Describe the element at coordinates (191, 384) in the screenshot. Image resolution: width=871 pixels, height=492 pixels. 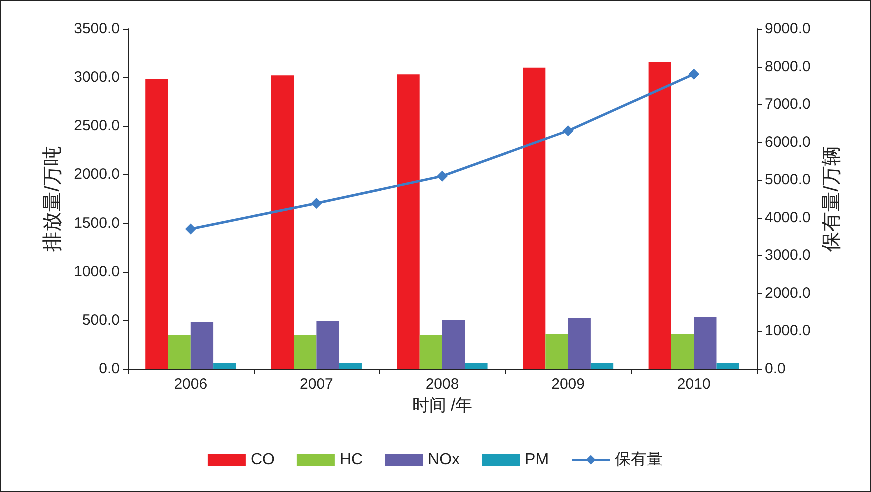
I see `x-tick-label: 2006` at that location.